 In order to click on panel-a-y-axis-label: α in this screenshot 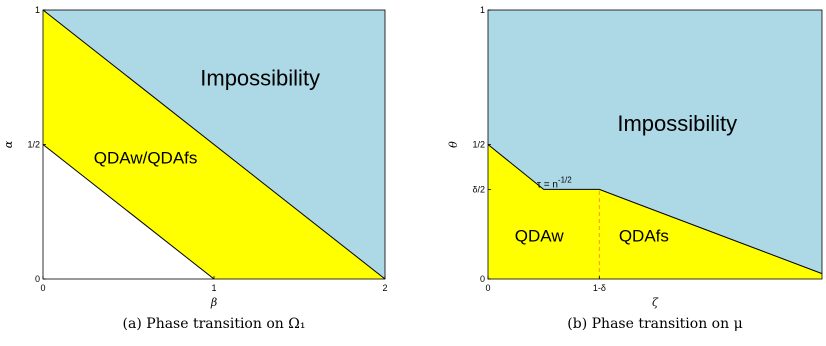, I will do `click(8, 144)`.